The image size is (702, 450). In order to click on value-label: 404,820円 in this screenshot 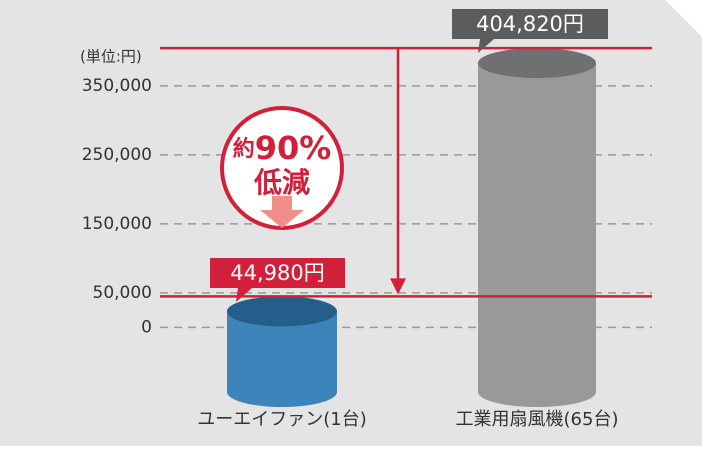, I will do `click(530, 24)`.